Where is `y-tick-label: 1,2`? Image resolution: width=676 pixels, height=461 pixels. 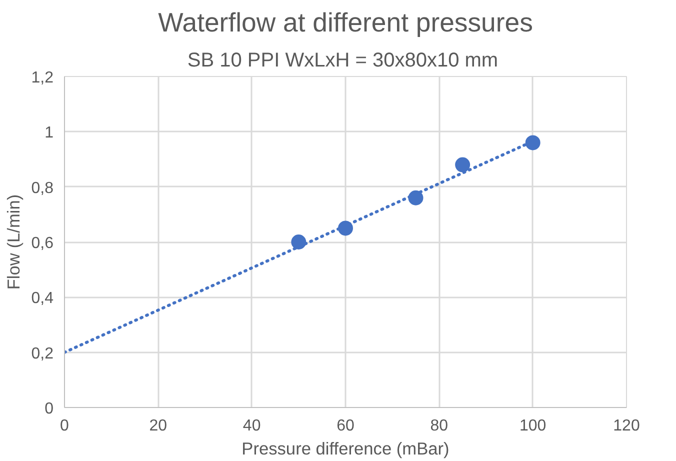 y-tick-label: 1,2 is located at coordinates (42, 78).